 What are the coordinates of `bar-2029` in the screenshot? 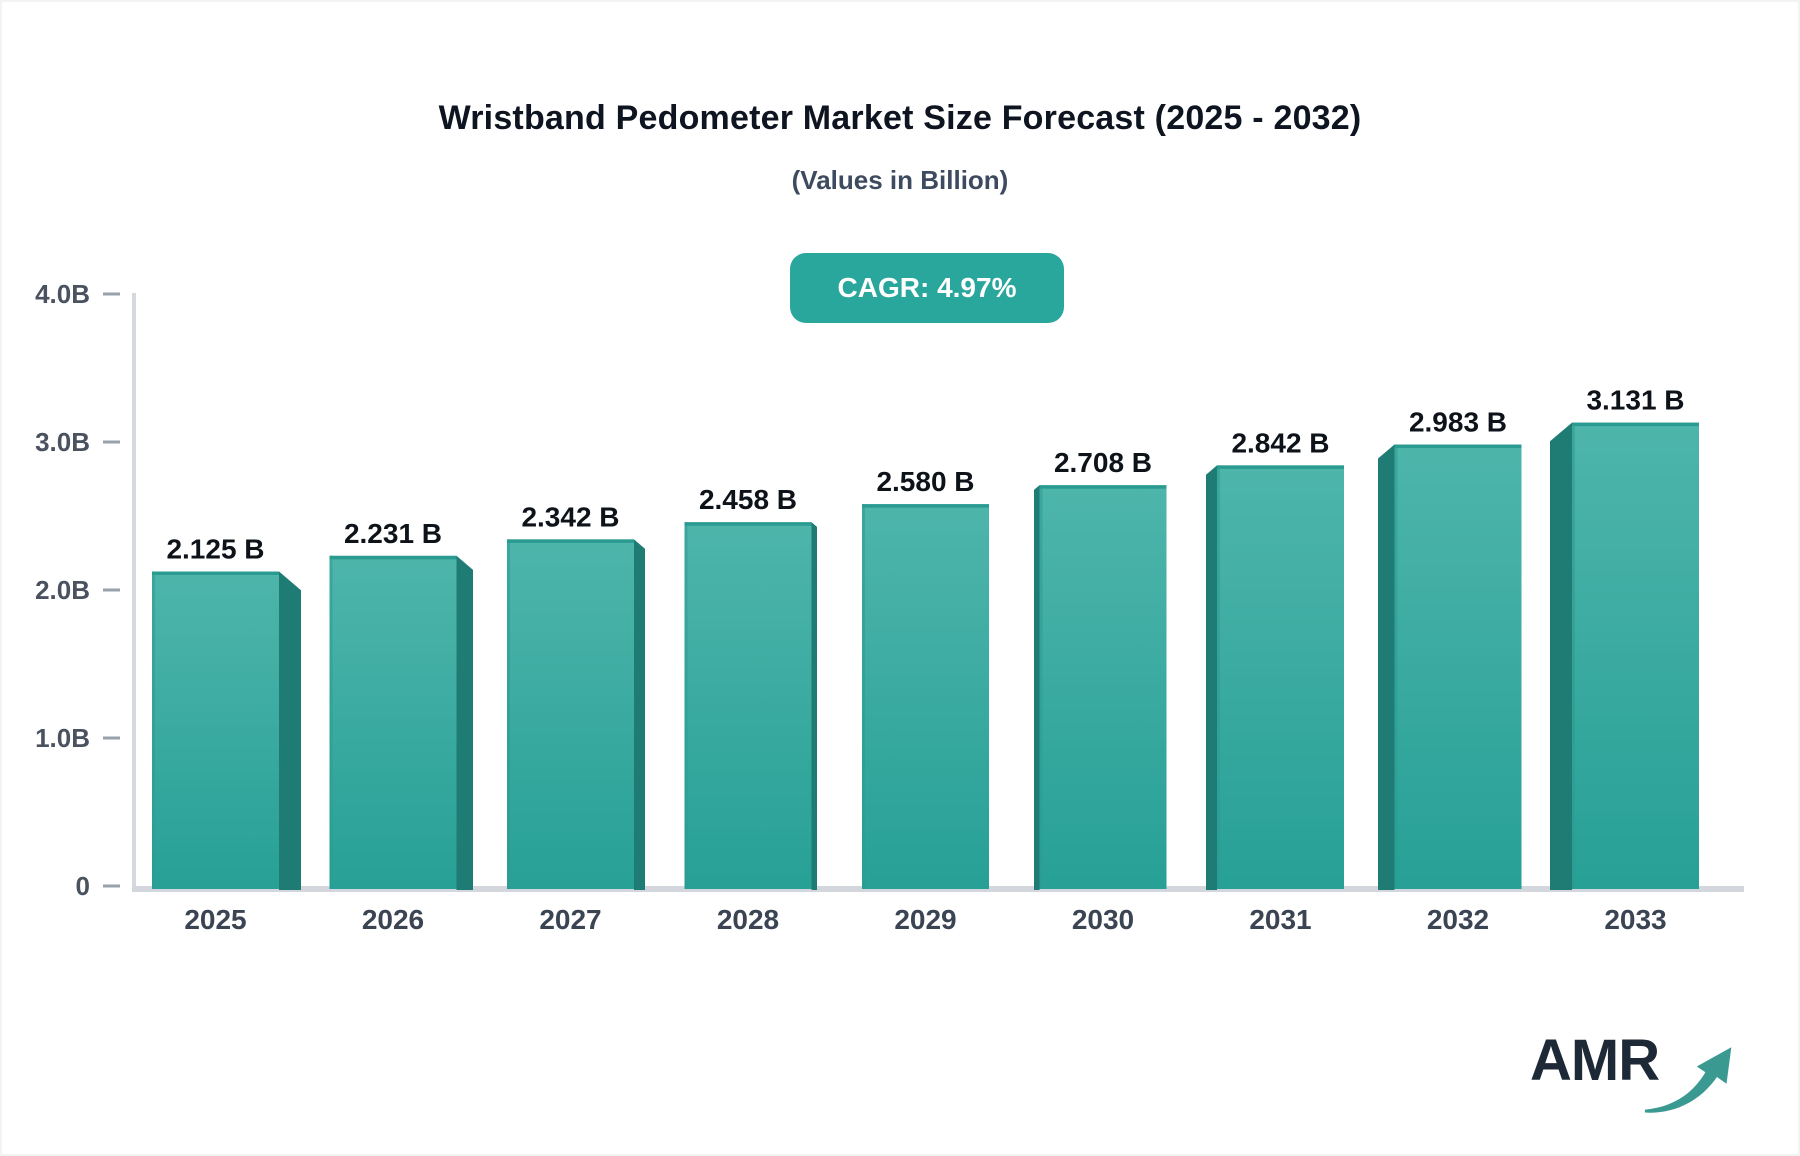 It's located at (925, 696).